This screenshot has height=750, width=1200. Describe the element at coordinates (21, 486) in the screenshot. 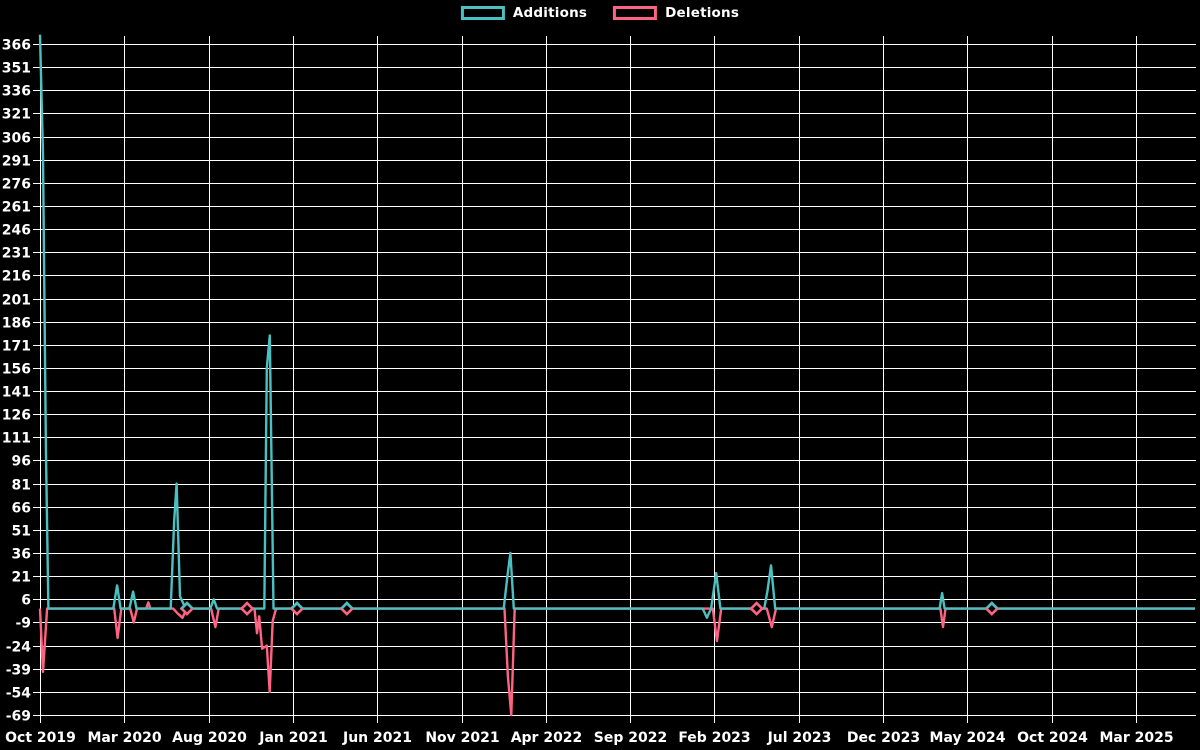

I see `svg-text: 81` at that location.